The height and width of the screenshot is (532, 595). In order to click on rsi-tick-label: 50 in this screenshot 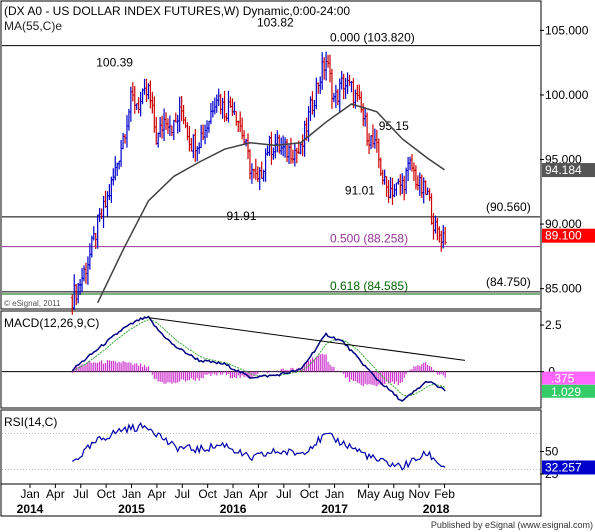, I will do `click(552, 452)`.